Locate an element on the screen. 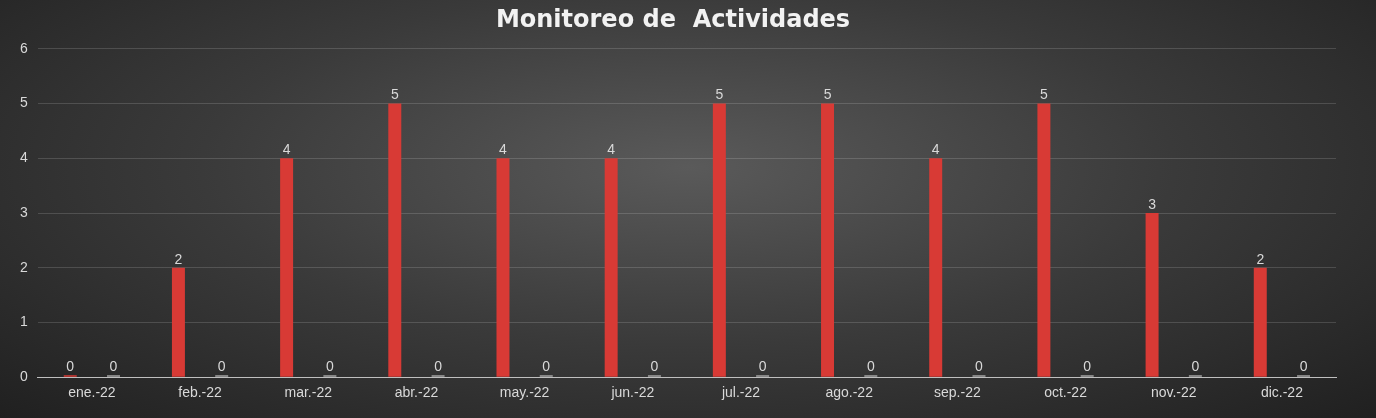 The image size is (1376, 418). x-tick-label: nov.-22 is located at coordinates (1173, 392).